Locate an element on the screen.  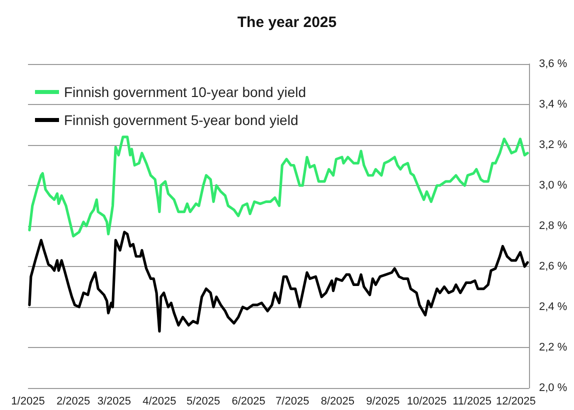
x-tick-label: 3/2025 is located at coordinates (114, 402).